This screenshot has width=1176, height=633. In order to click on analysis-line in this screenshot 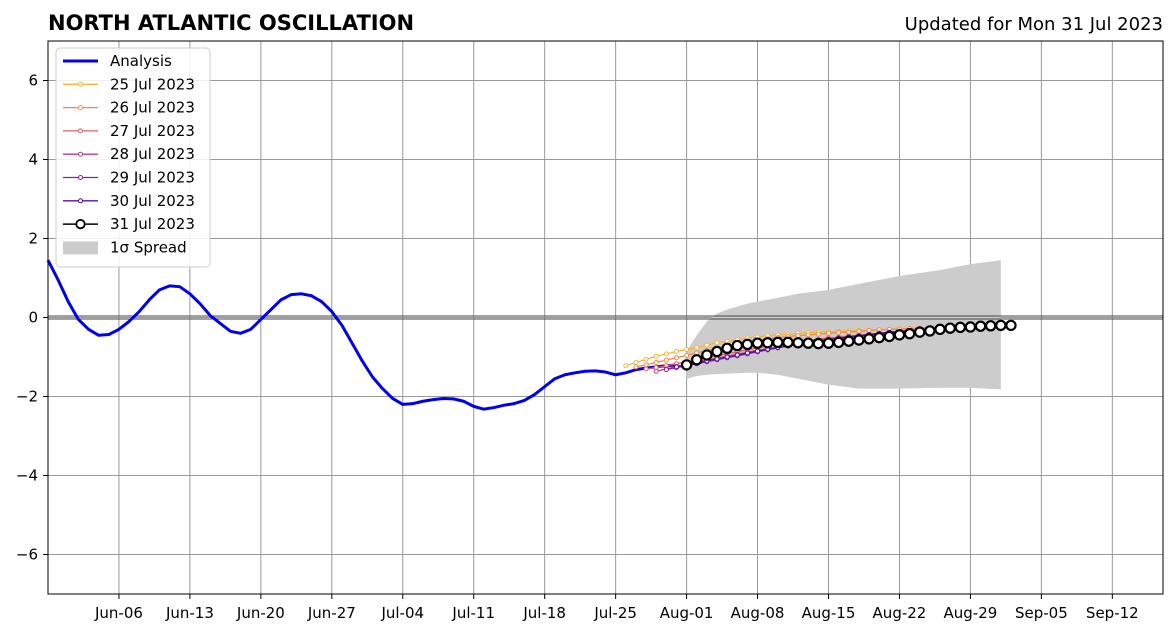, I will do `click(361, 335)`.